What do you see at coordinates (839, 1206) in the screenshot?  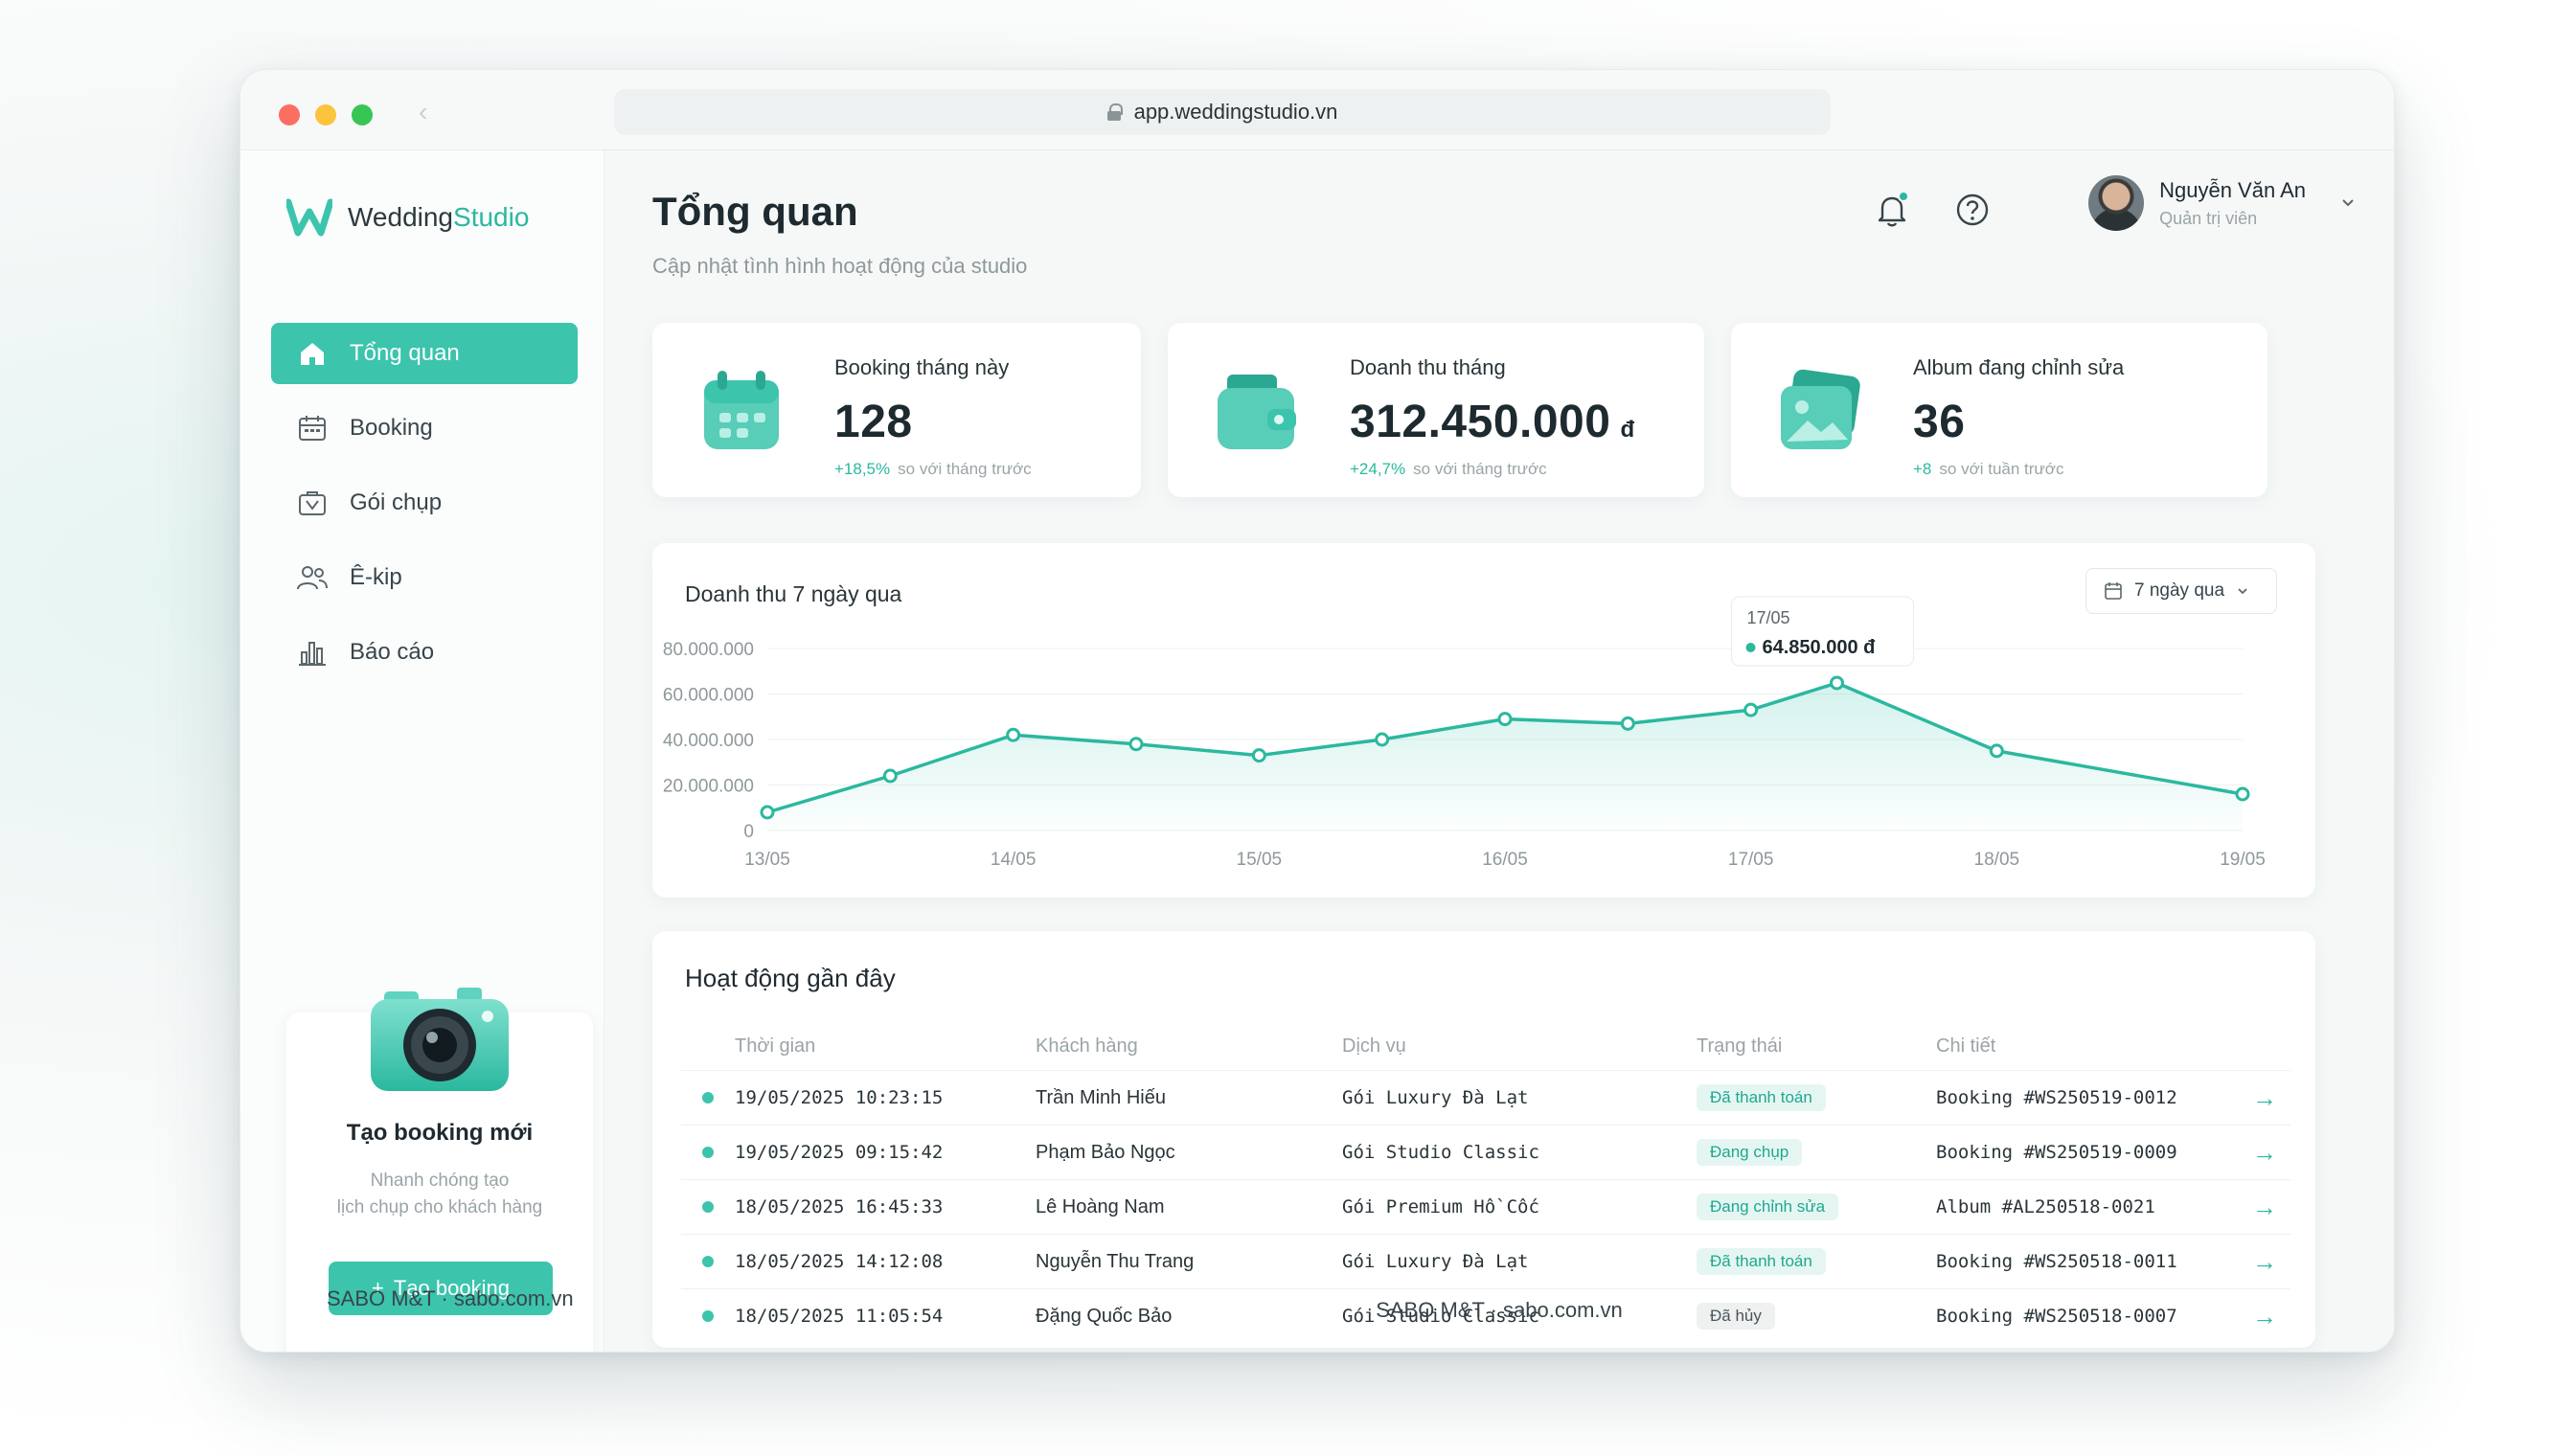 I see `cell-time: 18/05/2025 16:45:33` at bounding box center [839, 1206].